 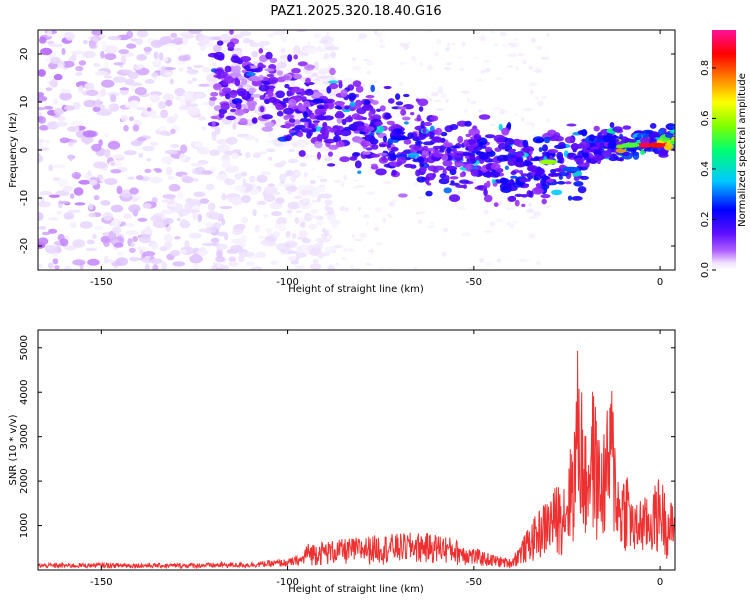 What do you see at coordinates (355, 11) in the screenshot?
I see `figure-title: PAZ1.2025.320.18.40.G16` at bounding box center [355, 11].